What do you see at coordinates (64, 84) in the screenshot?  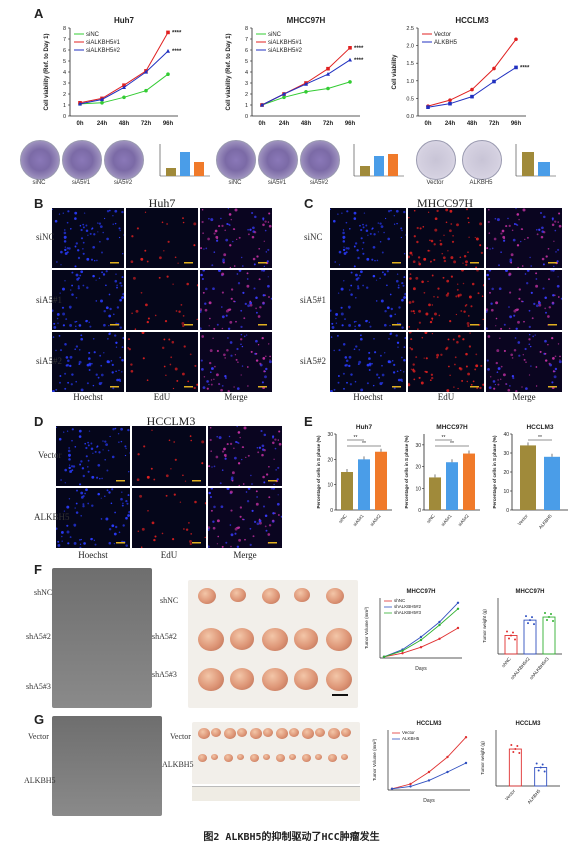 I see `y-tick-label: 3` at bounding box center [64, 84].